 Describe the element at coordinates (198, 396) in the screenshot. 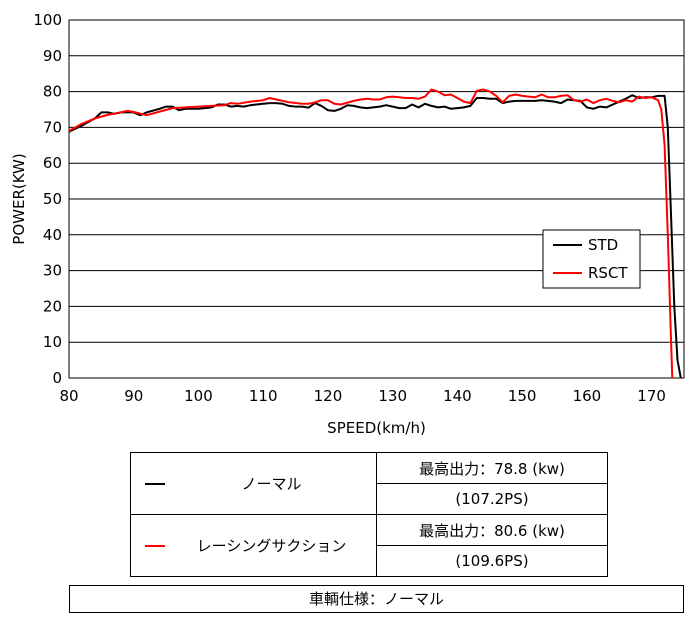

I see `x-tick-label: 100` at that location.